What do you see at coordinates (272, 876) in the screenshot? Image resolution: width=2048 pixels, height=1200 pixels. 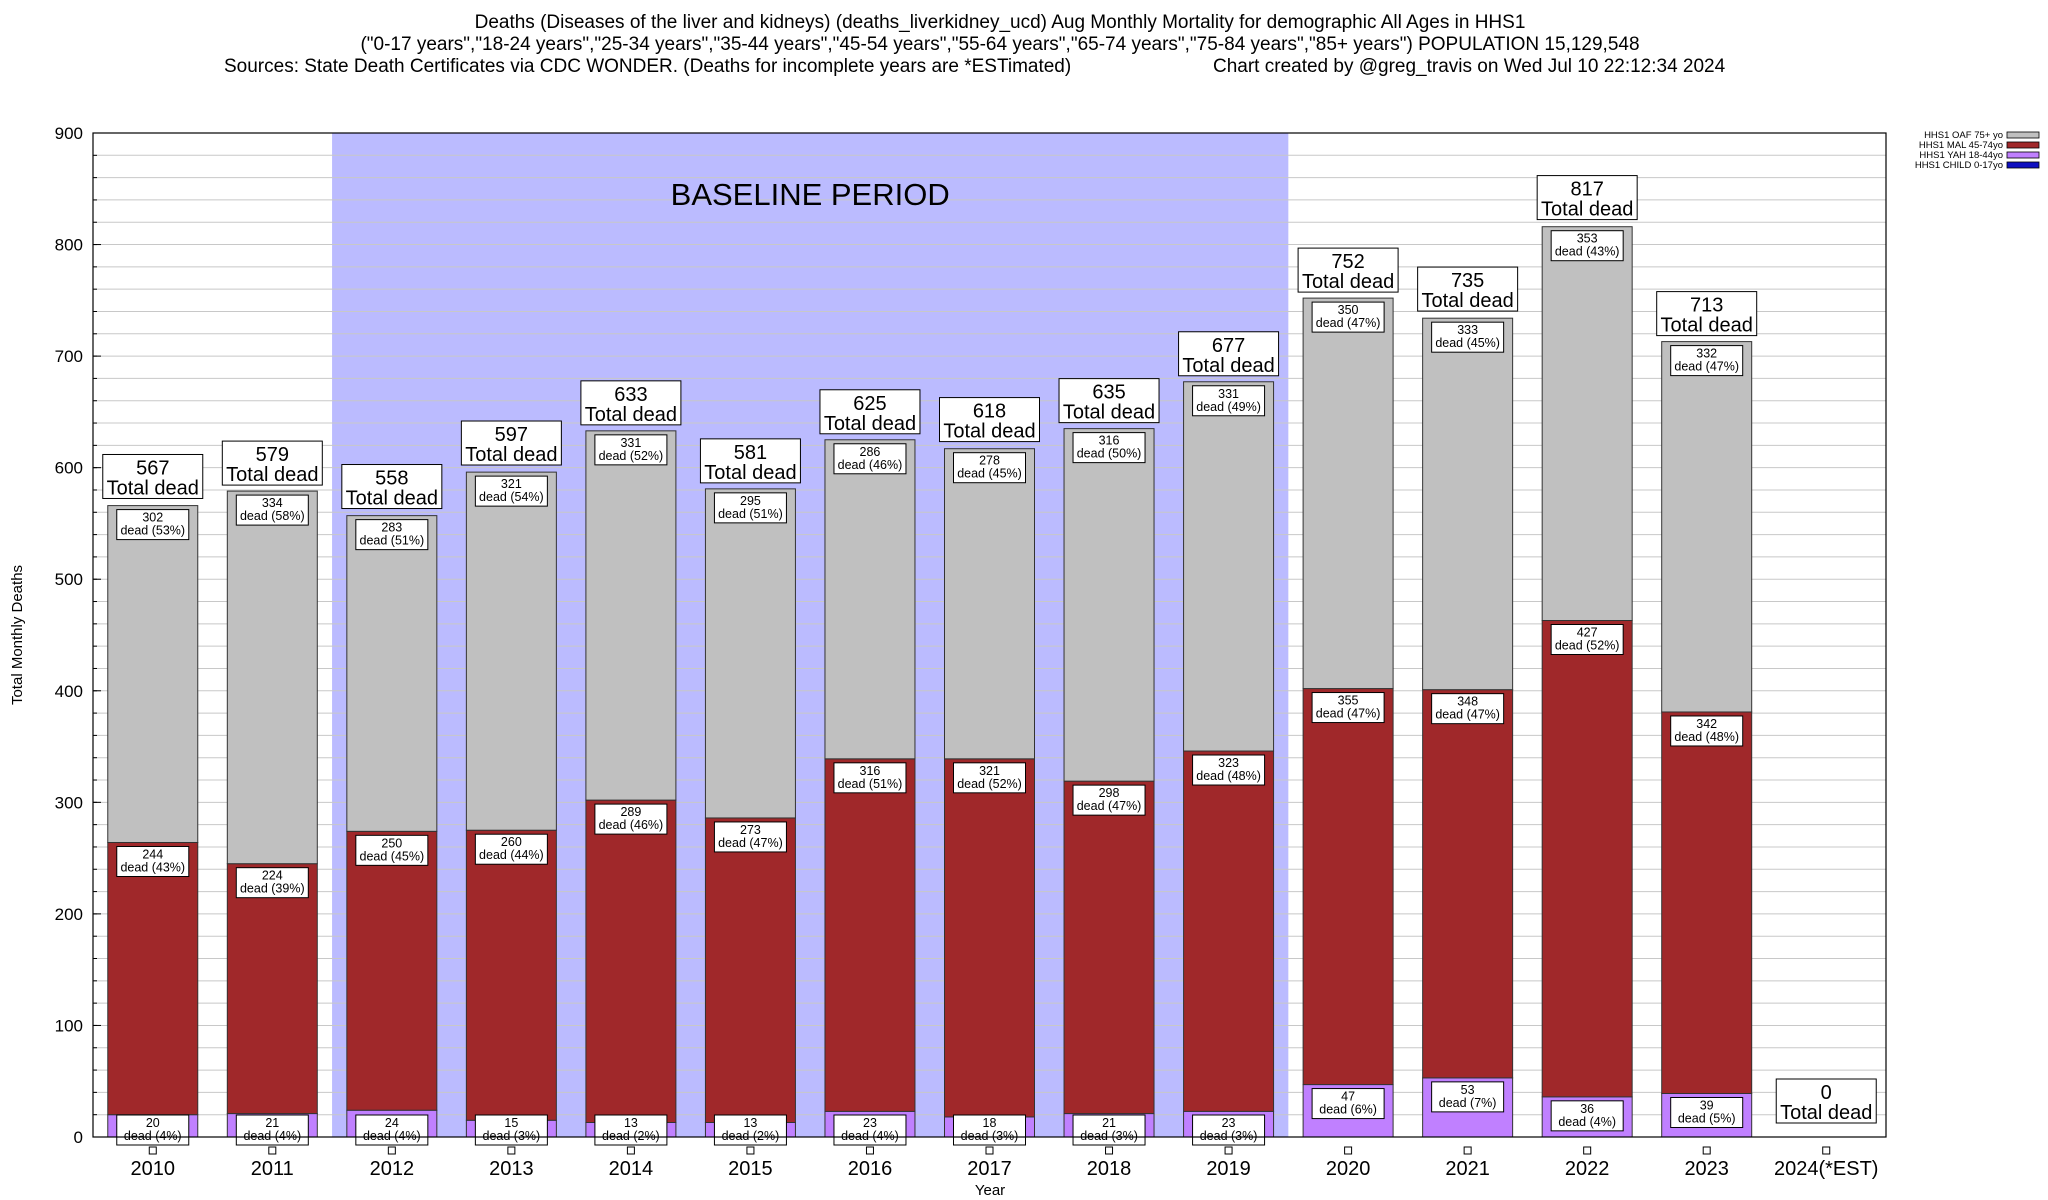 I see `segment-value-label: 224` at bounding box center [272, 876].